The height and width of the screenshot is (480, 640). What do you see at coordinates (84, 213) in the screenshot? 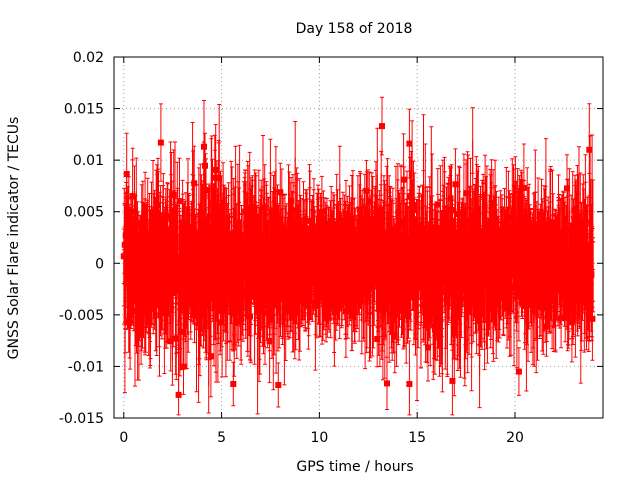
I see `y-tick-label: 0.005` at bounding box center [84, 213].